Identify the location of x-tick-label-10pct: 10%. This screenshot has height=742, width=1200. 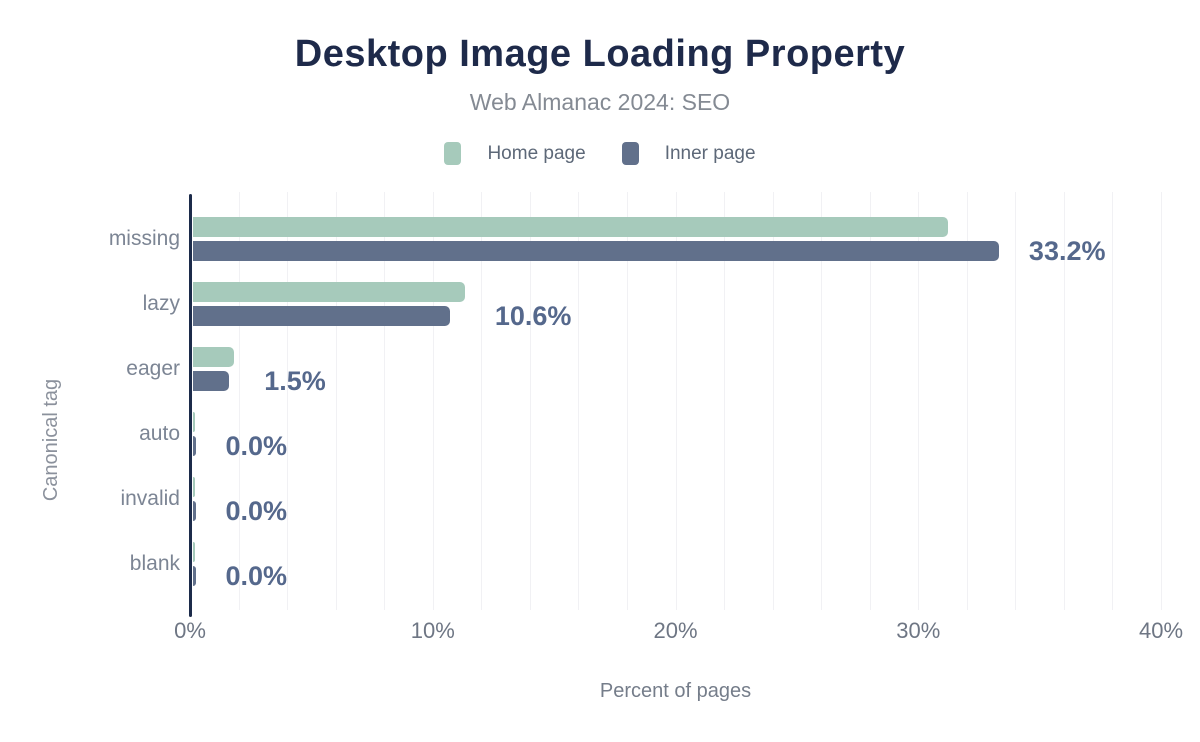
(432, 630).